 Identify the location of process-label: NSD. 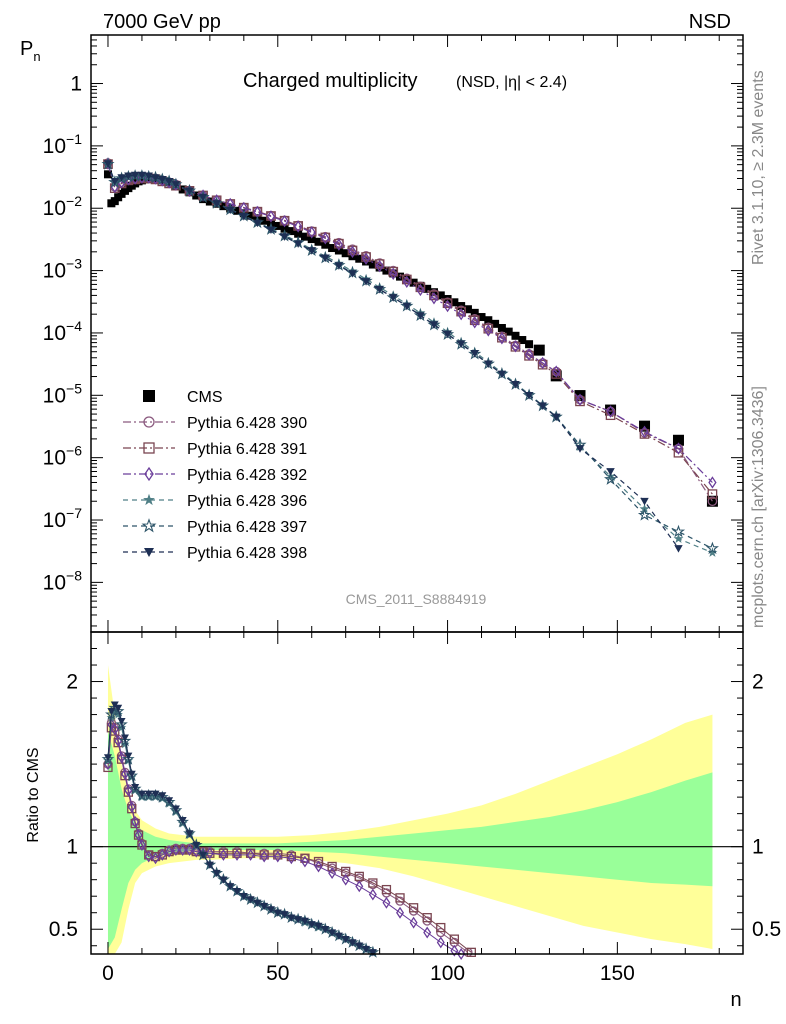
(710, 22).